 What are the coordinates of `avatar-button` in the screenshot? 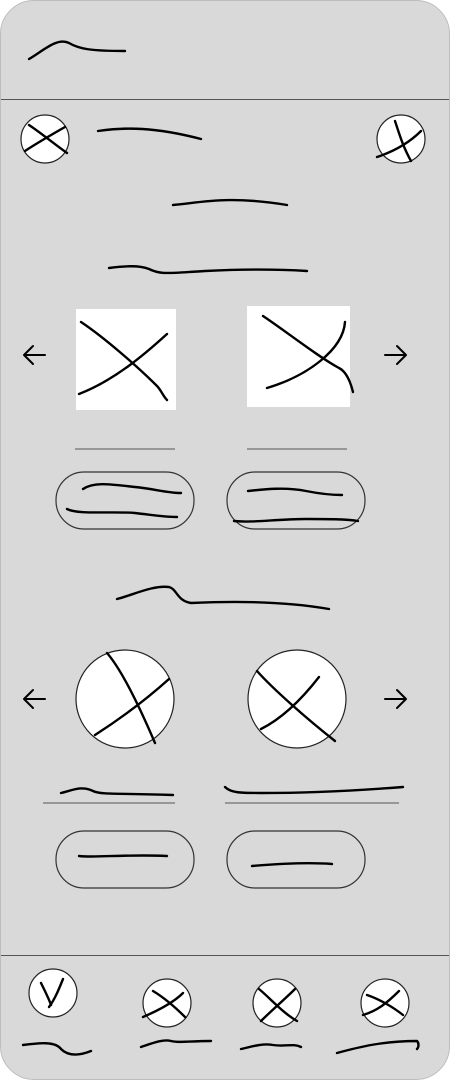 It's located at (45, 139).